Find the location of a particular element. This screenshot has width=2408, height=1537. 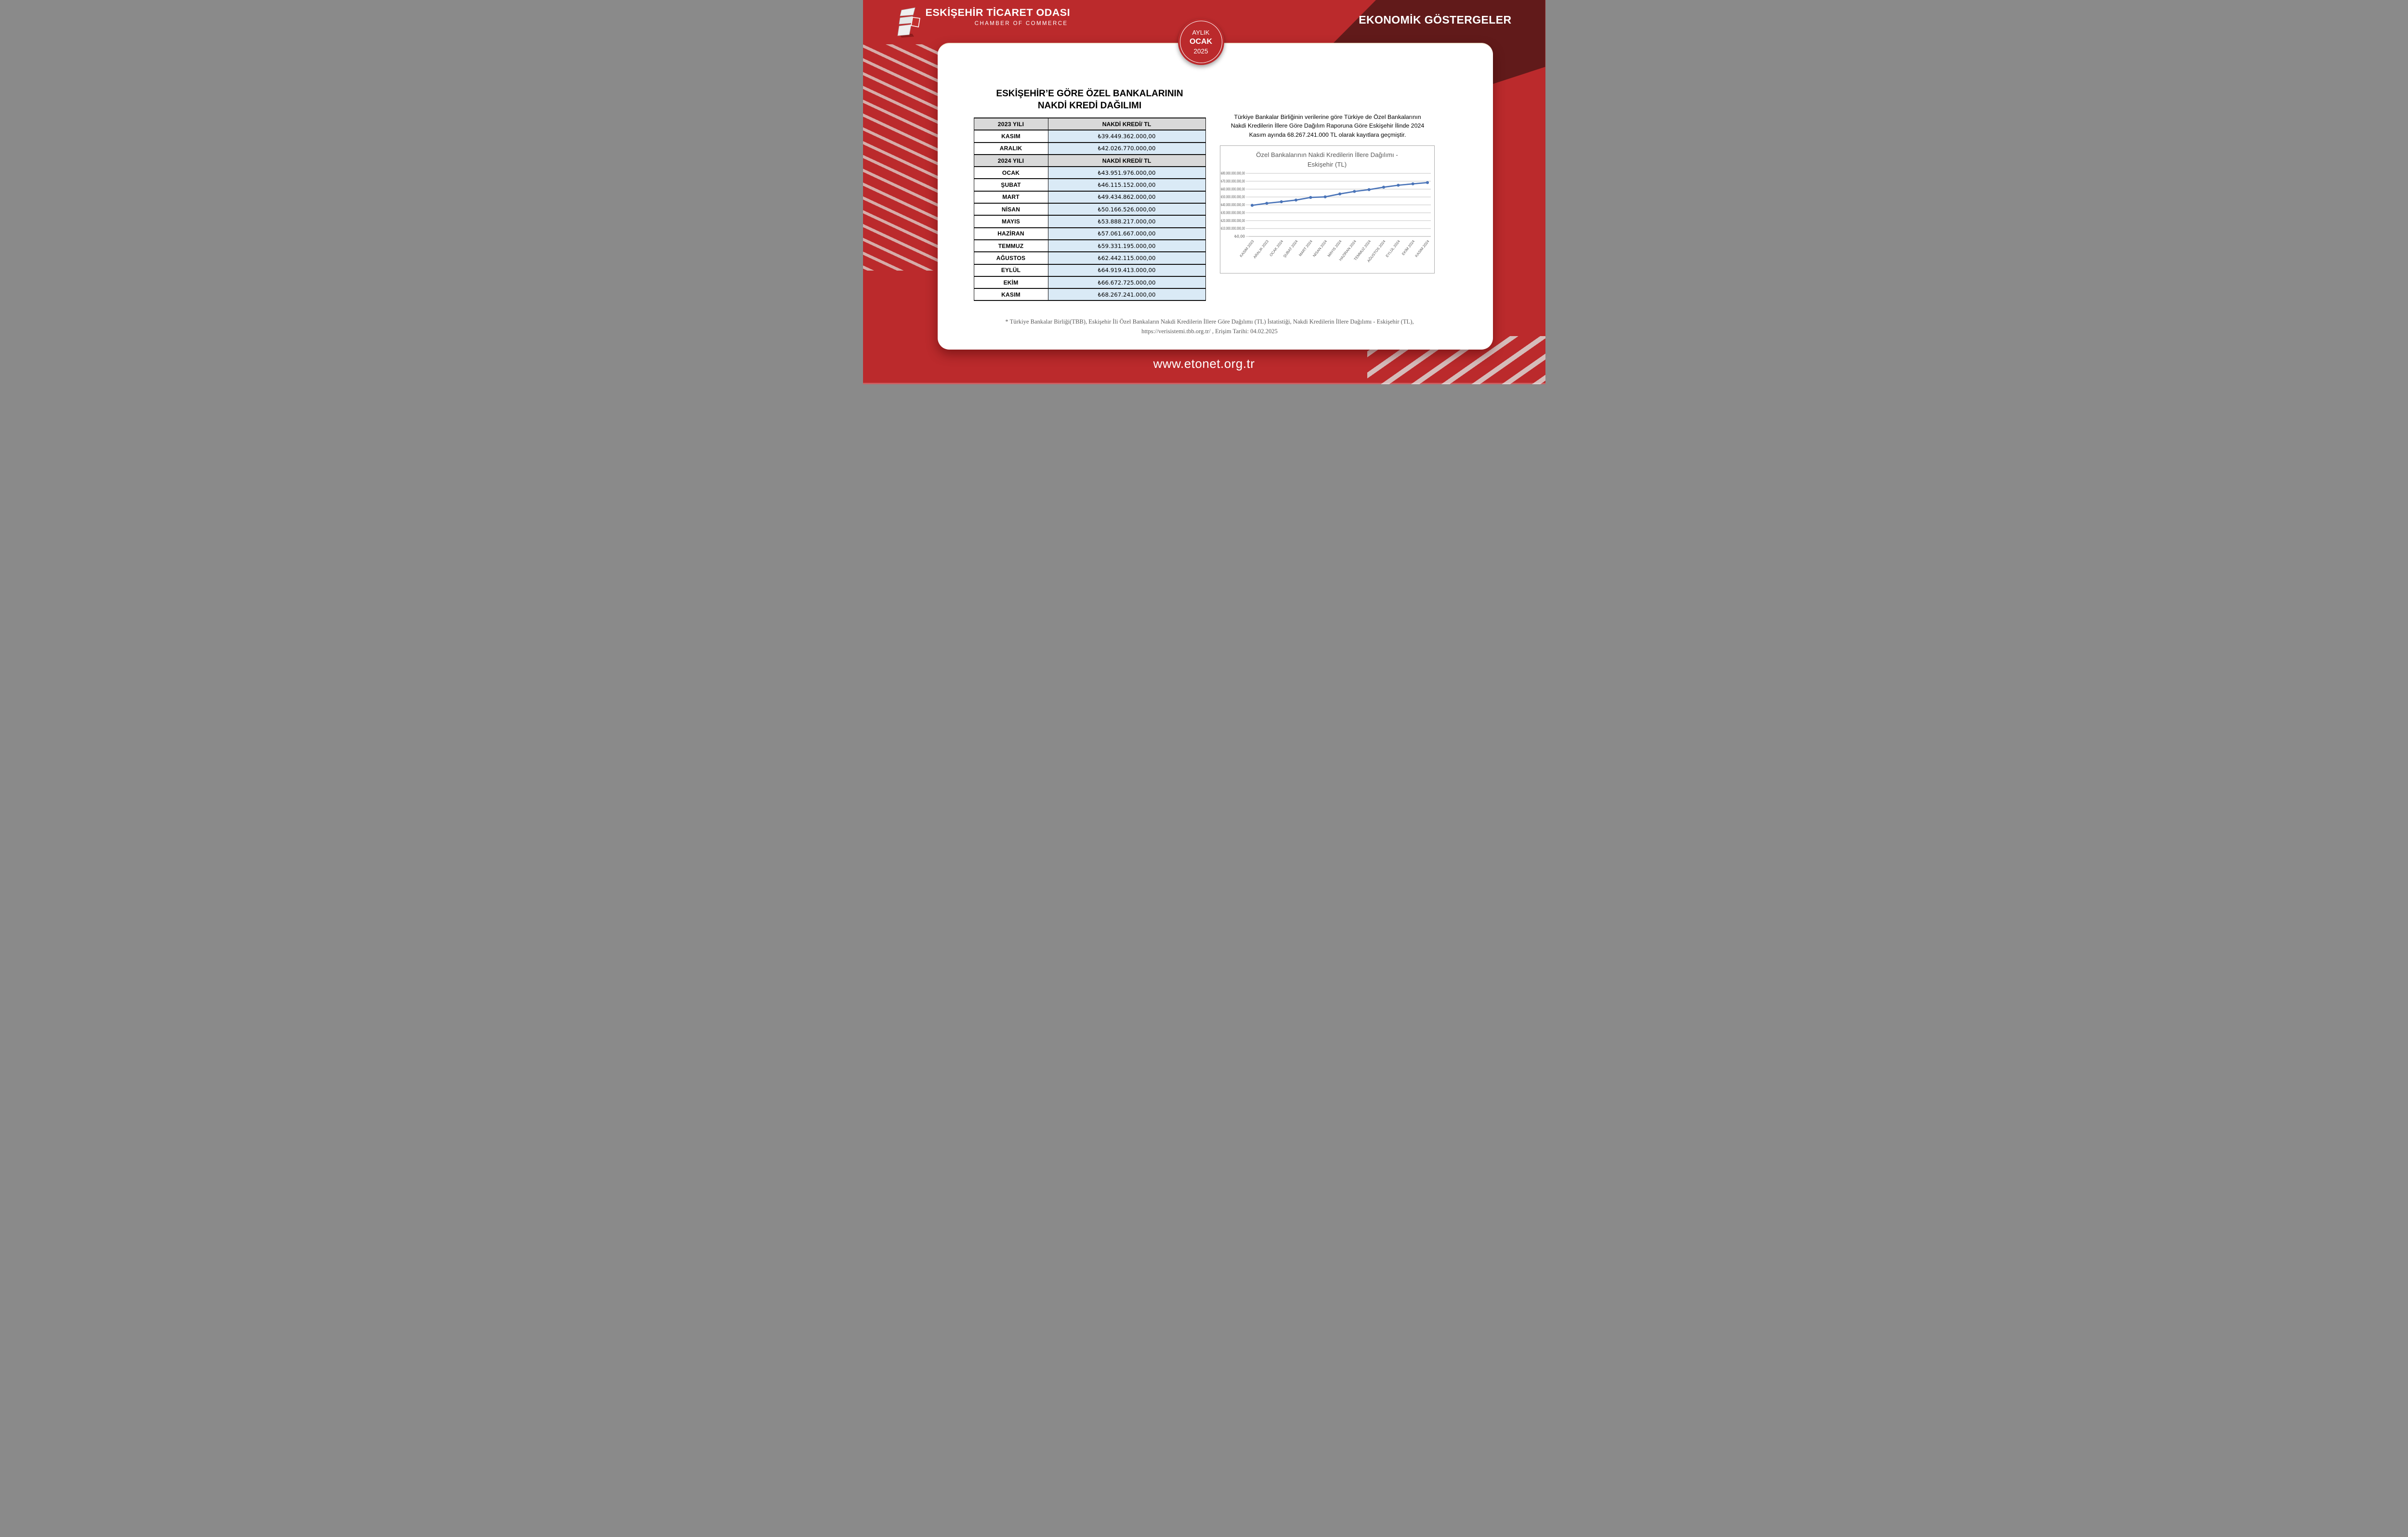

month-row: ARALIK ₺42.026.770.000,00 is located at coordinates (1089, 149).